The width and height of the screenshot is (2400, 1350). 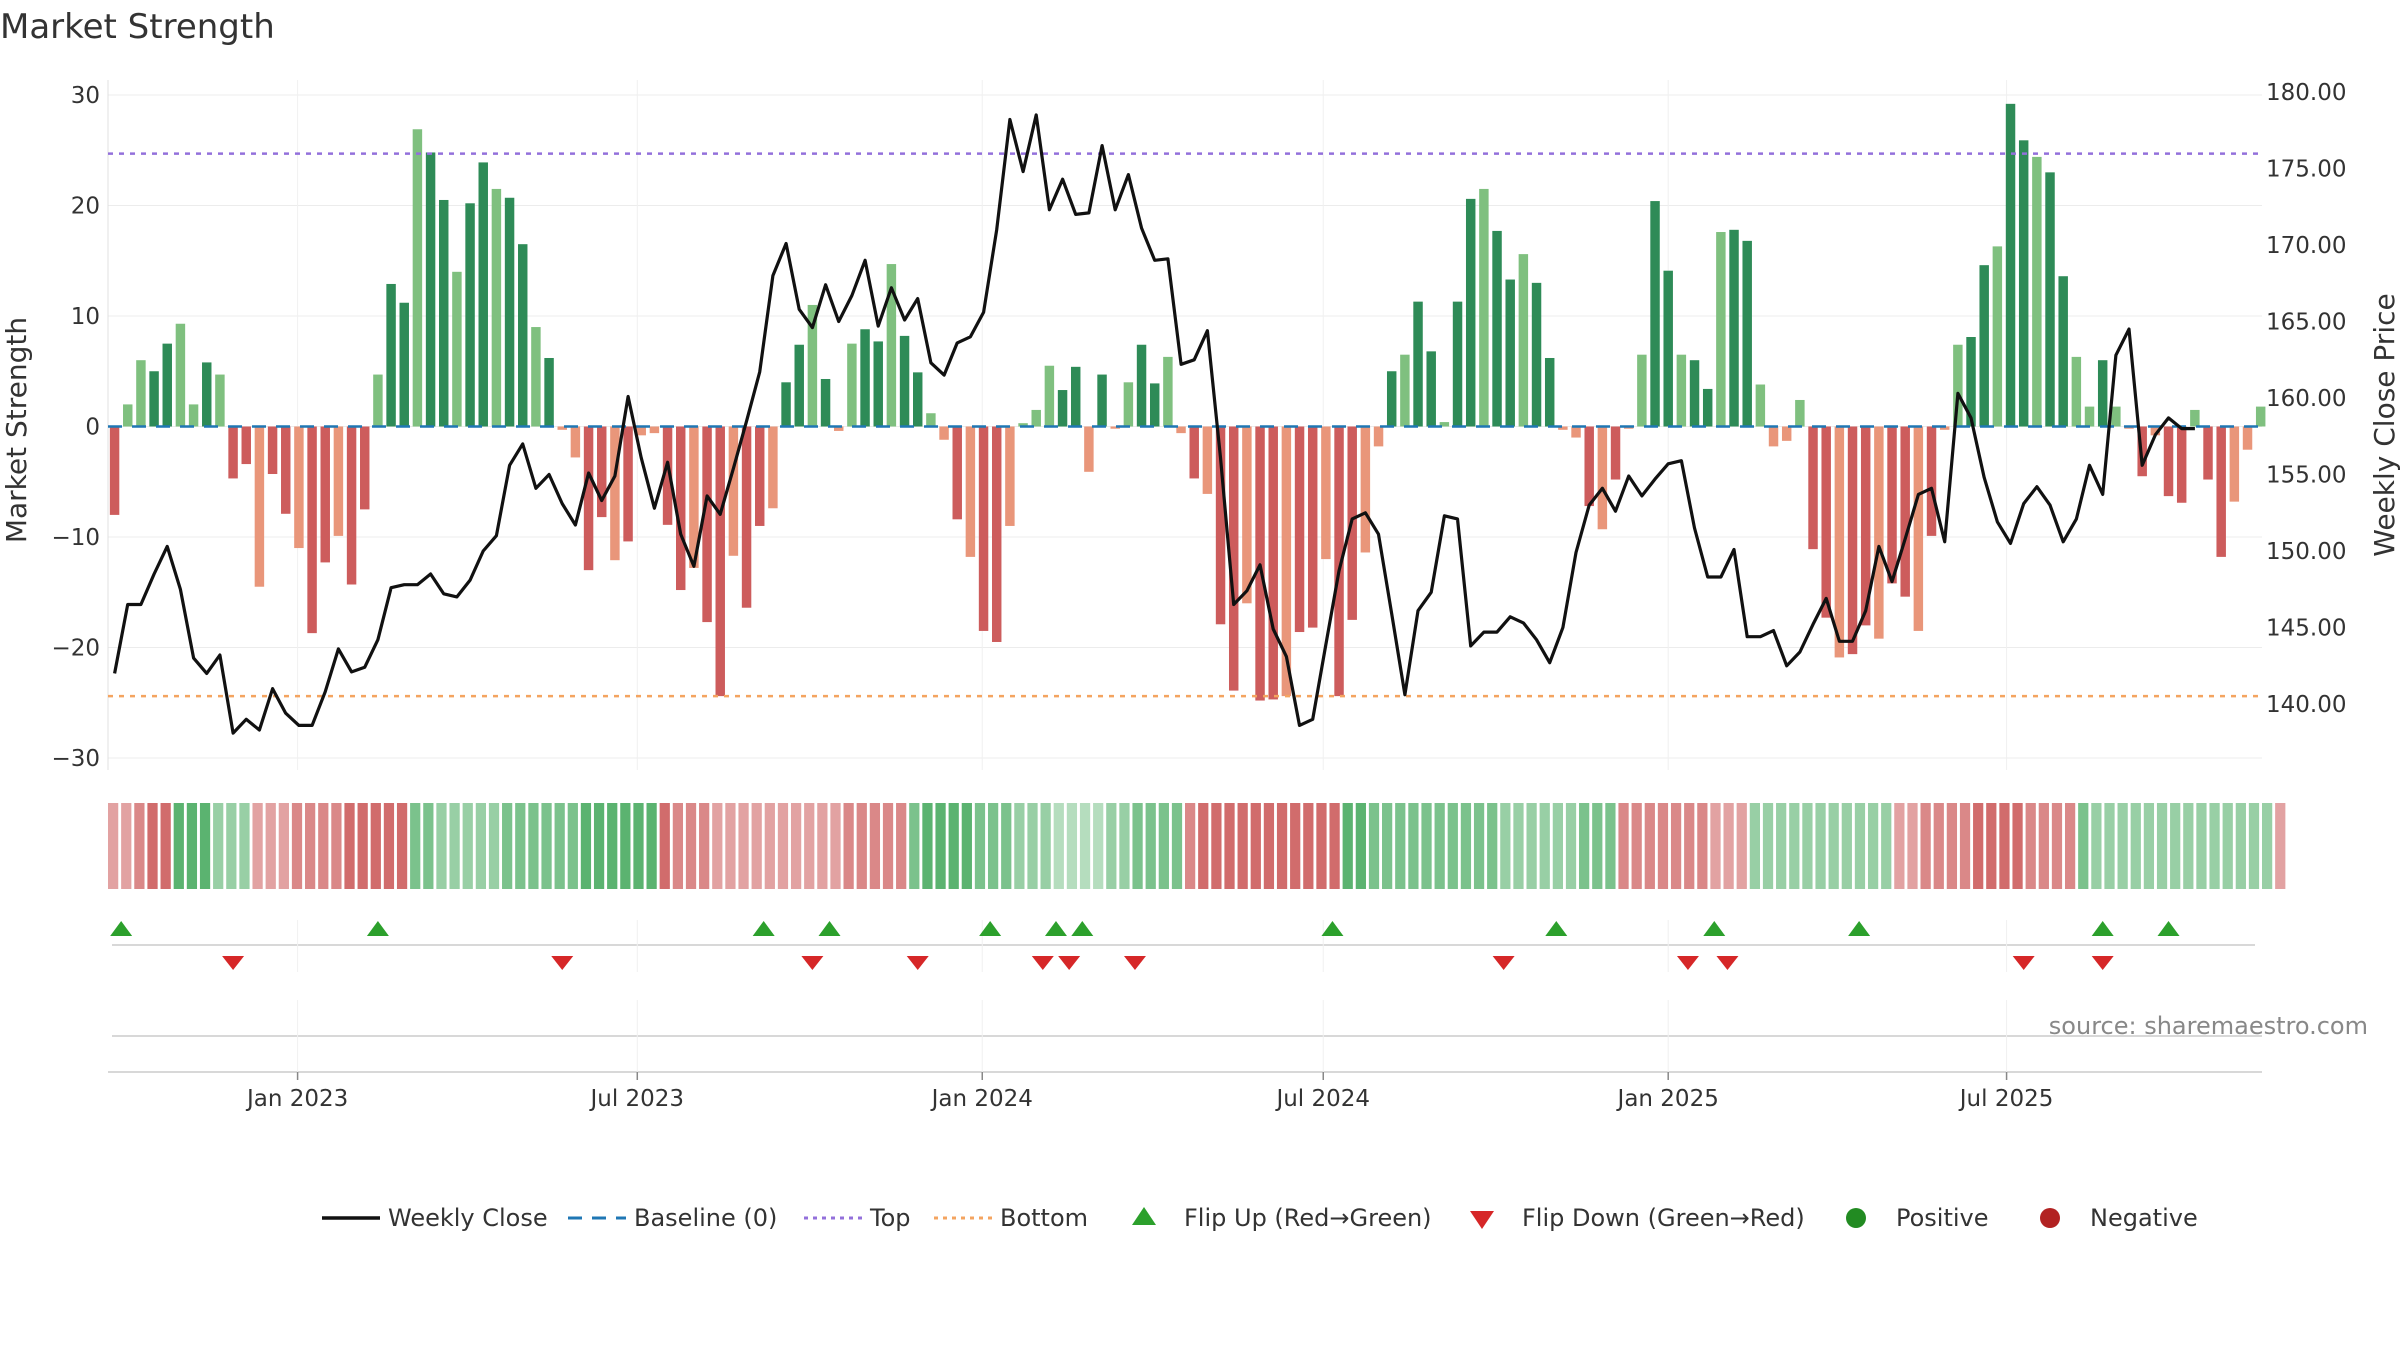 I want to click on strength-heat-band, so click(x=1197, y=846).